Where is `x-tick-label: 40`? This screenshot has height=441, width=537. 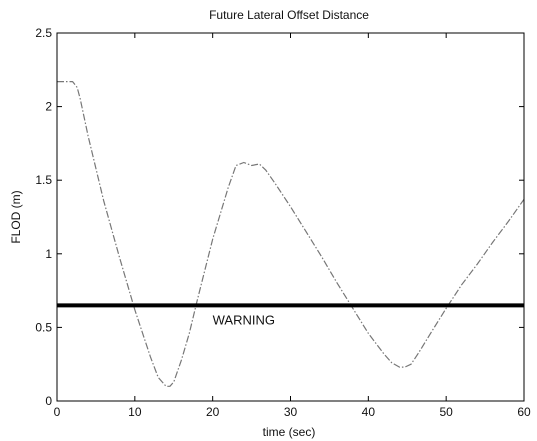
x-tick-label: 40 is located at coordinates (369, 412).